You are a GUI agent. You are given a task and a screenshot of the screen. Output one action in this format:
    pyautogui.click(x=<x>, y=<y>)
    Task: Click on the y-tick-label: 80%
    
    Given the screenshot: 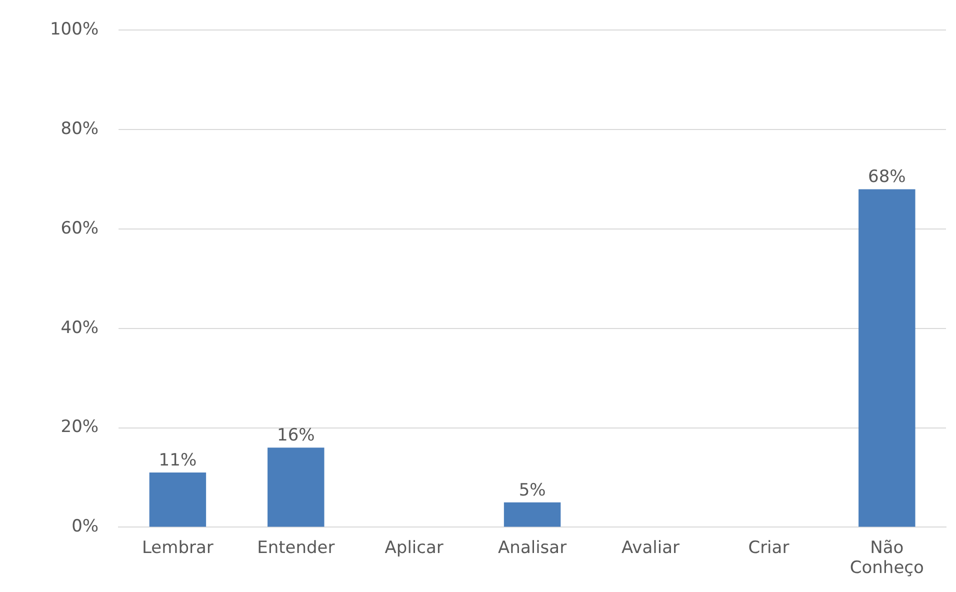 What is the action you would take?
    pyautogui.click(x=79, y=129)
    